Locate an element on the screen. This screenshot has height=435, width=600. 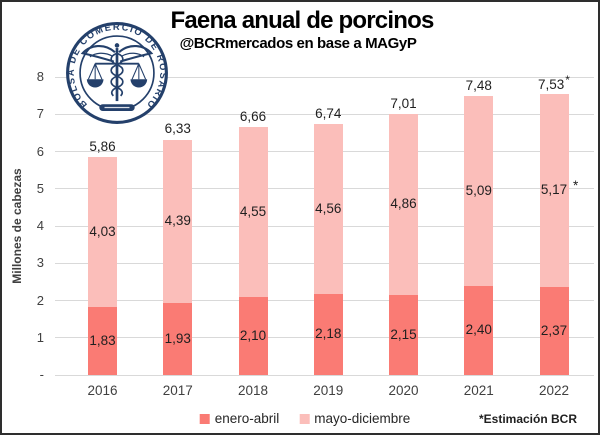
y-tick-label: 7 is located at coordinates (40, 114).